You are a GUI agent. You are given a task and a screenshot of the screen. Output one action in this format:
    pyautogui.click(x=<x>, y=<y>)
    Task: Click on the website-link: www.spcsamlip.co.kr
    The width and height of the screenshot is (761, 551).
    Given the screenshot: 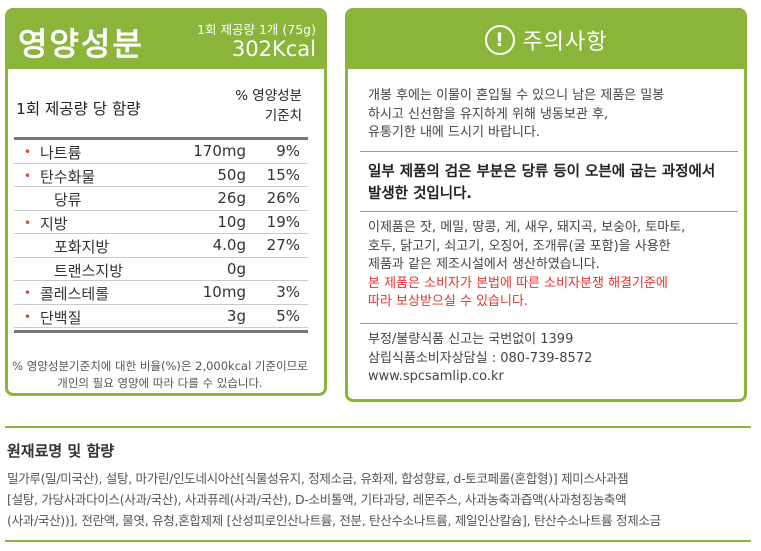 What is the action you would take?
    pyautogui.click(x=436, y=376)
    